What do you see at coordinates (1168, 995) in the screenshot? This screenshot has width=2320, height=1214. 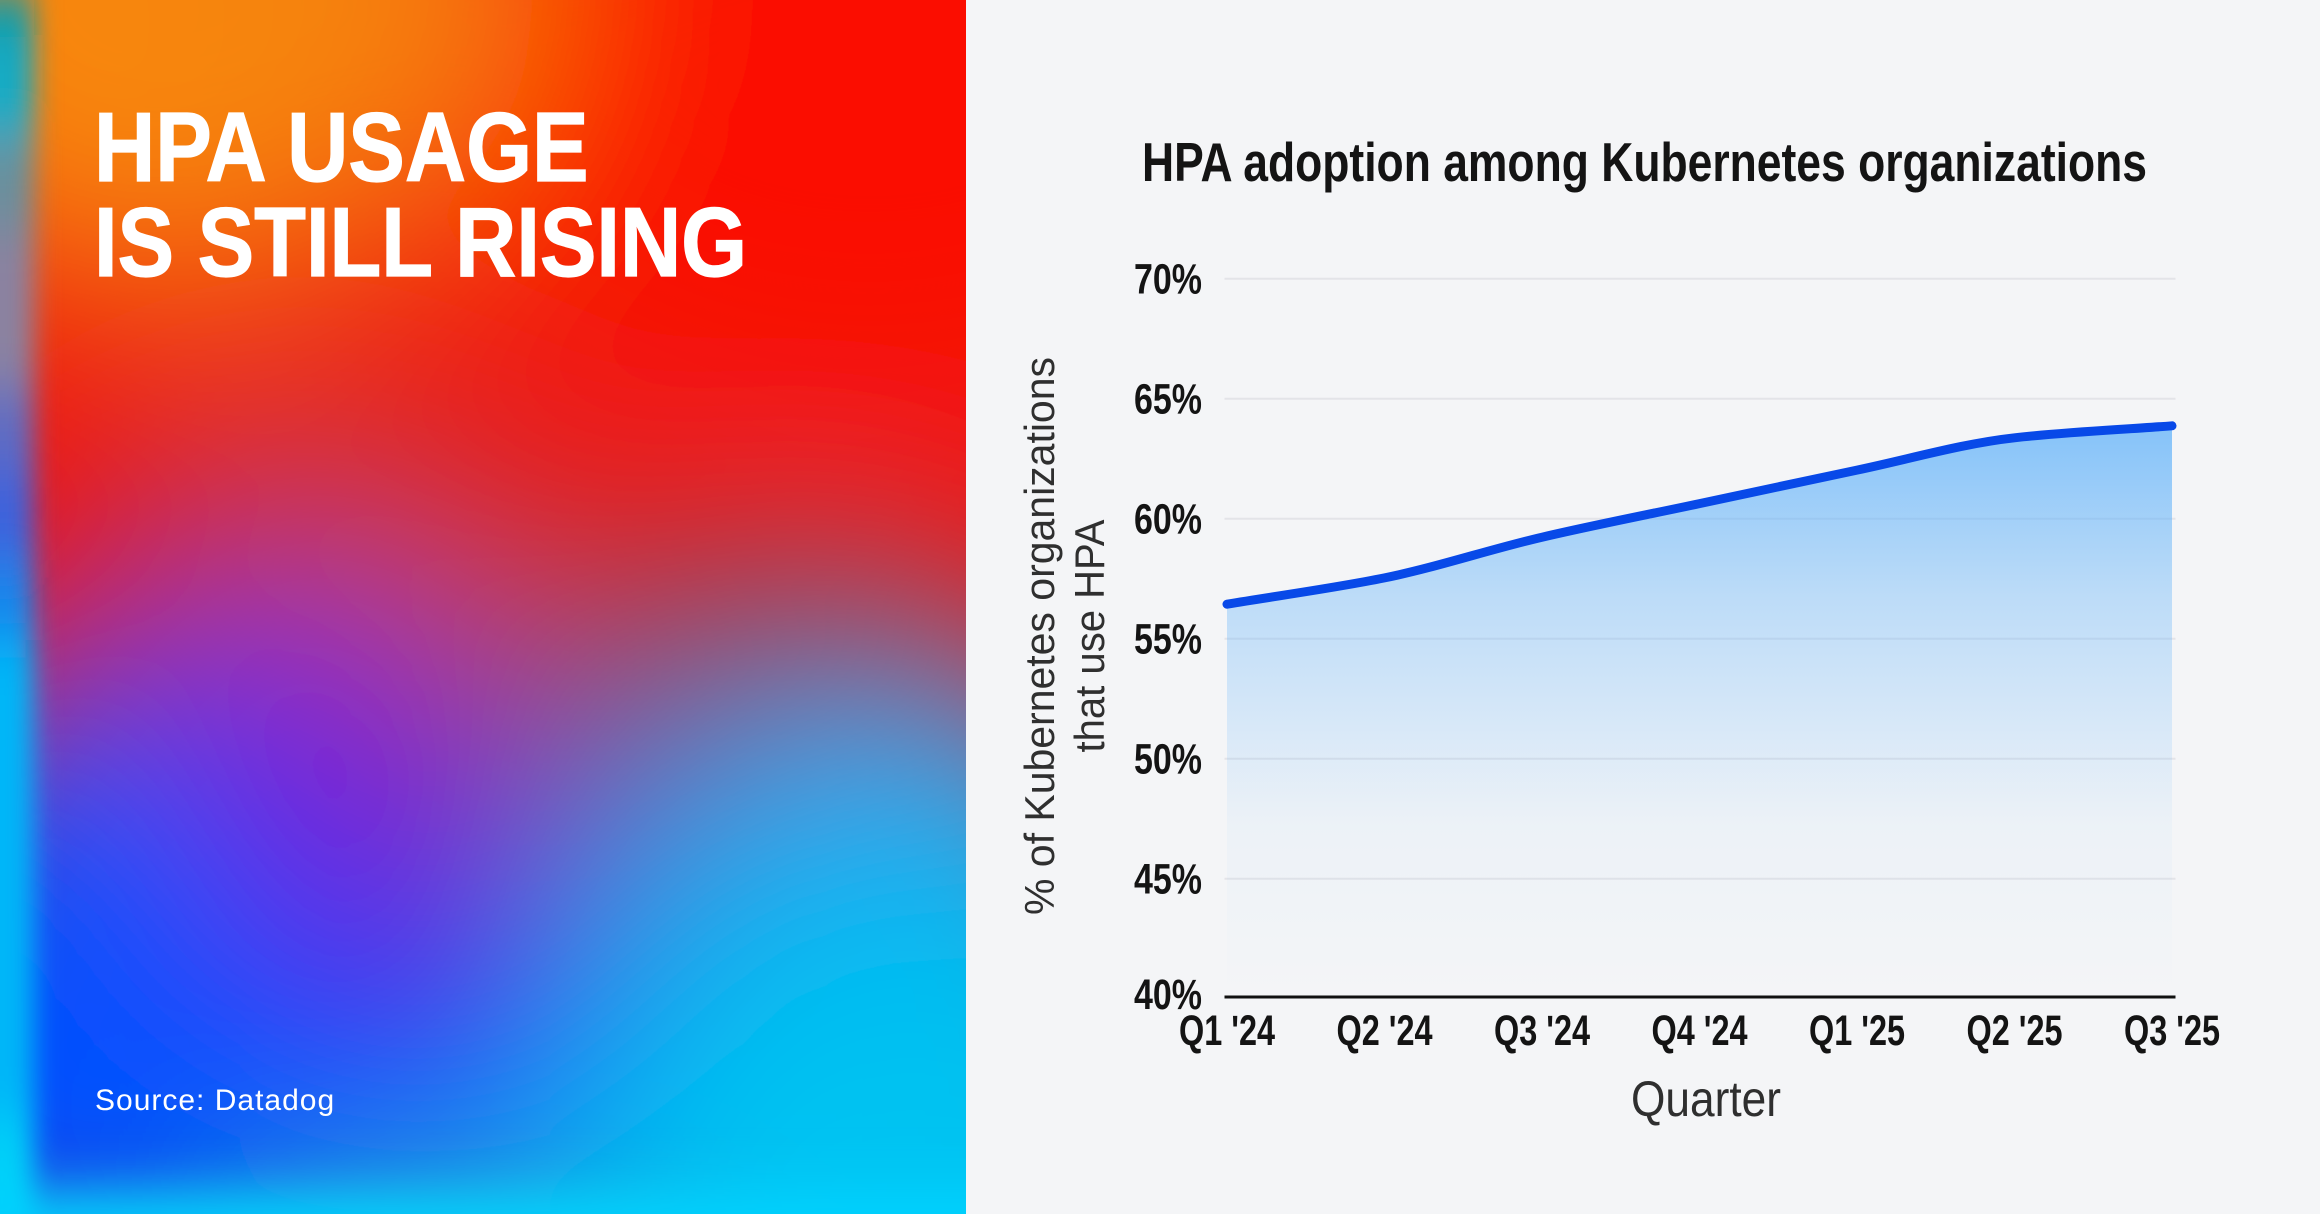 I see `svg-text: 40%` at bounding box center [1168, 995].